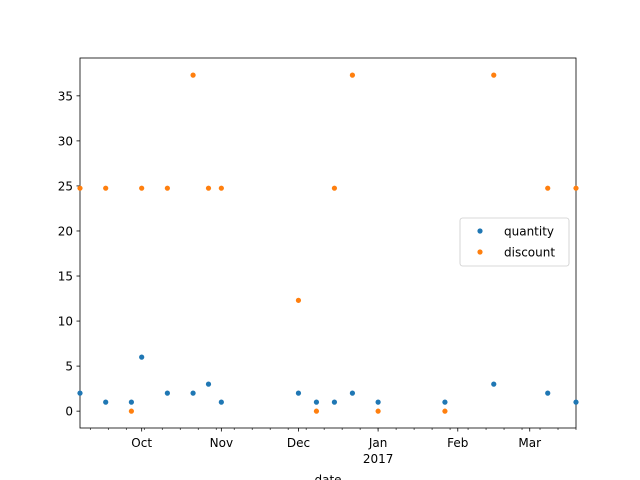  I want to click on legend-marker-discount, so click(480, 252).